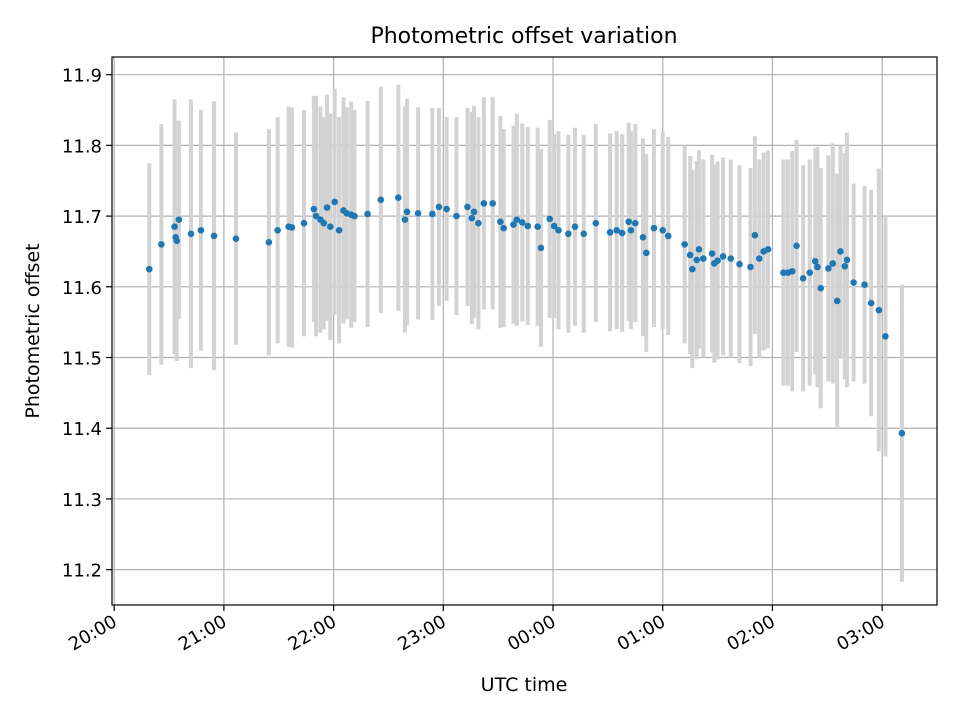  I want to click on chart-title: Photometric offset variation, so click(523, 36).